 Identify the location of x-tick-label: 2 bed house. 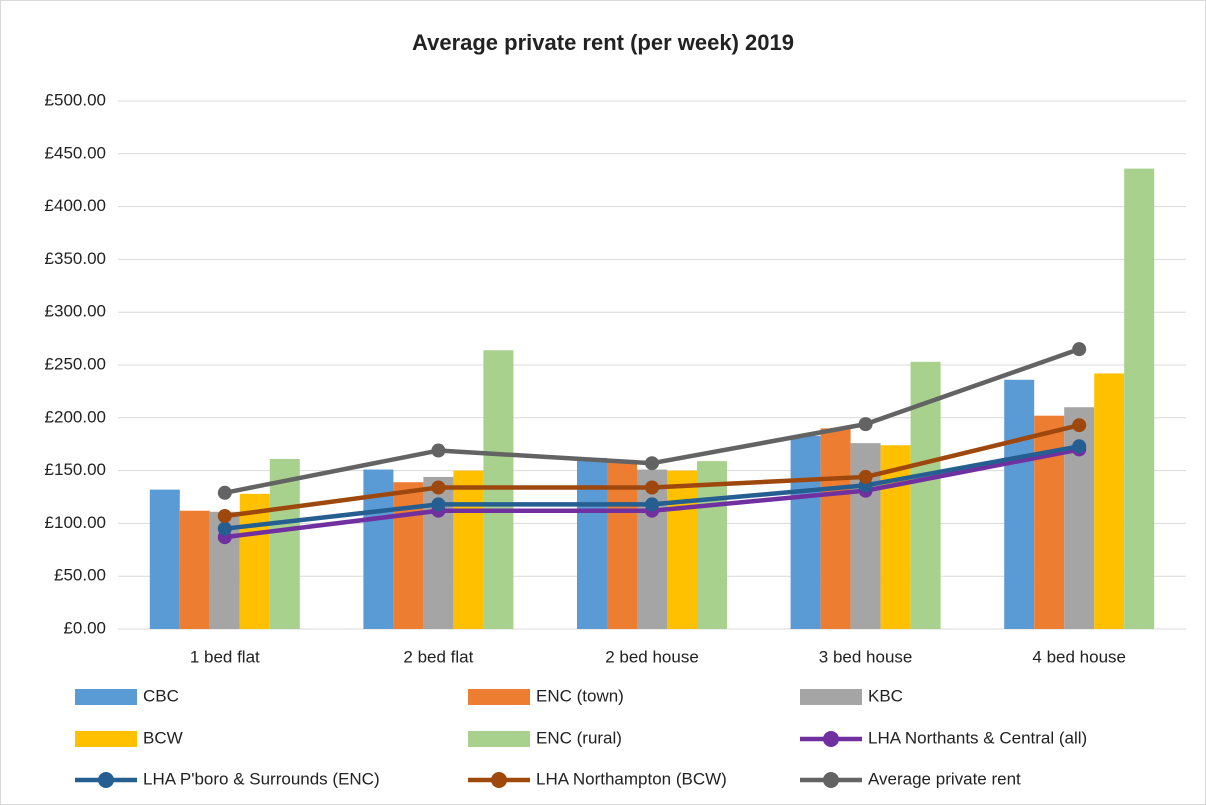
(652, 656).